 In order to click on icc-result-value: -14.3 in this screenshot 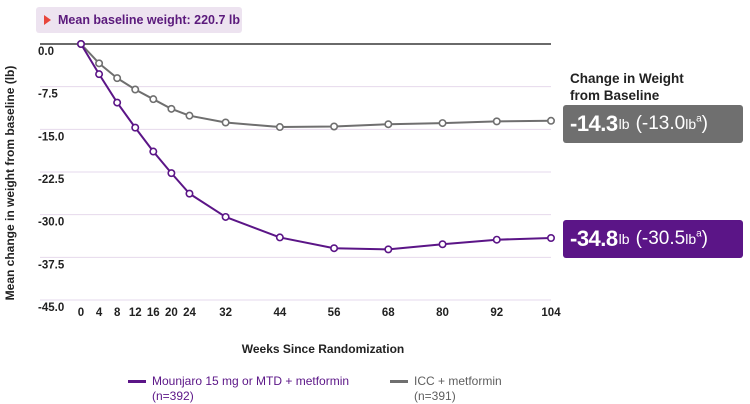, I will do `click(594, 123)`.